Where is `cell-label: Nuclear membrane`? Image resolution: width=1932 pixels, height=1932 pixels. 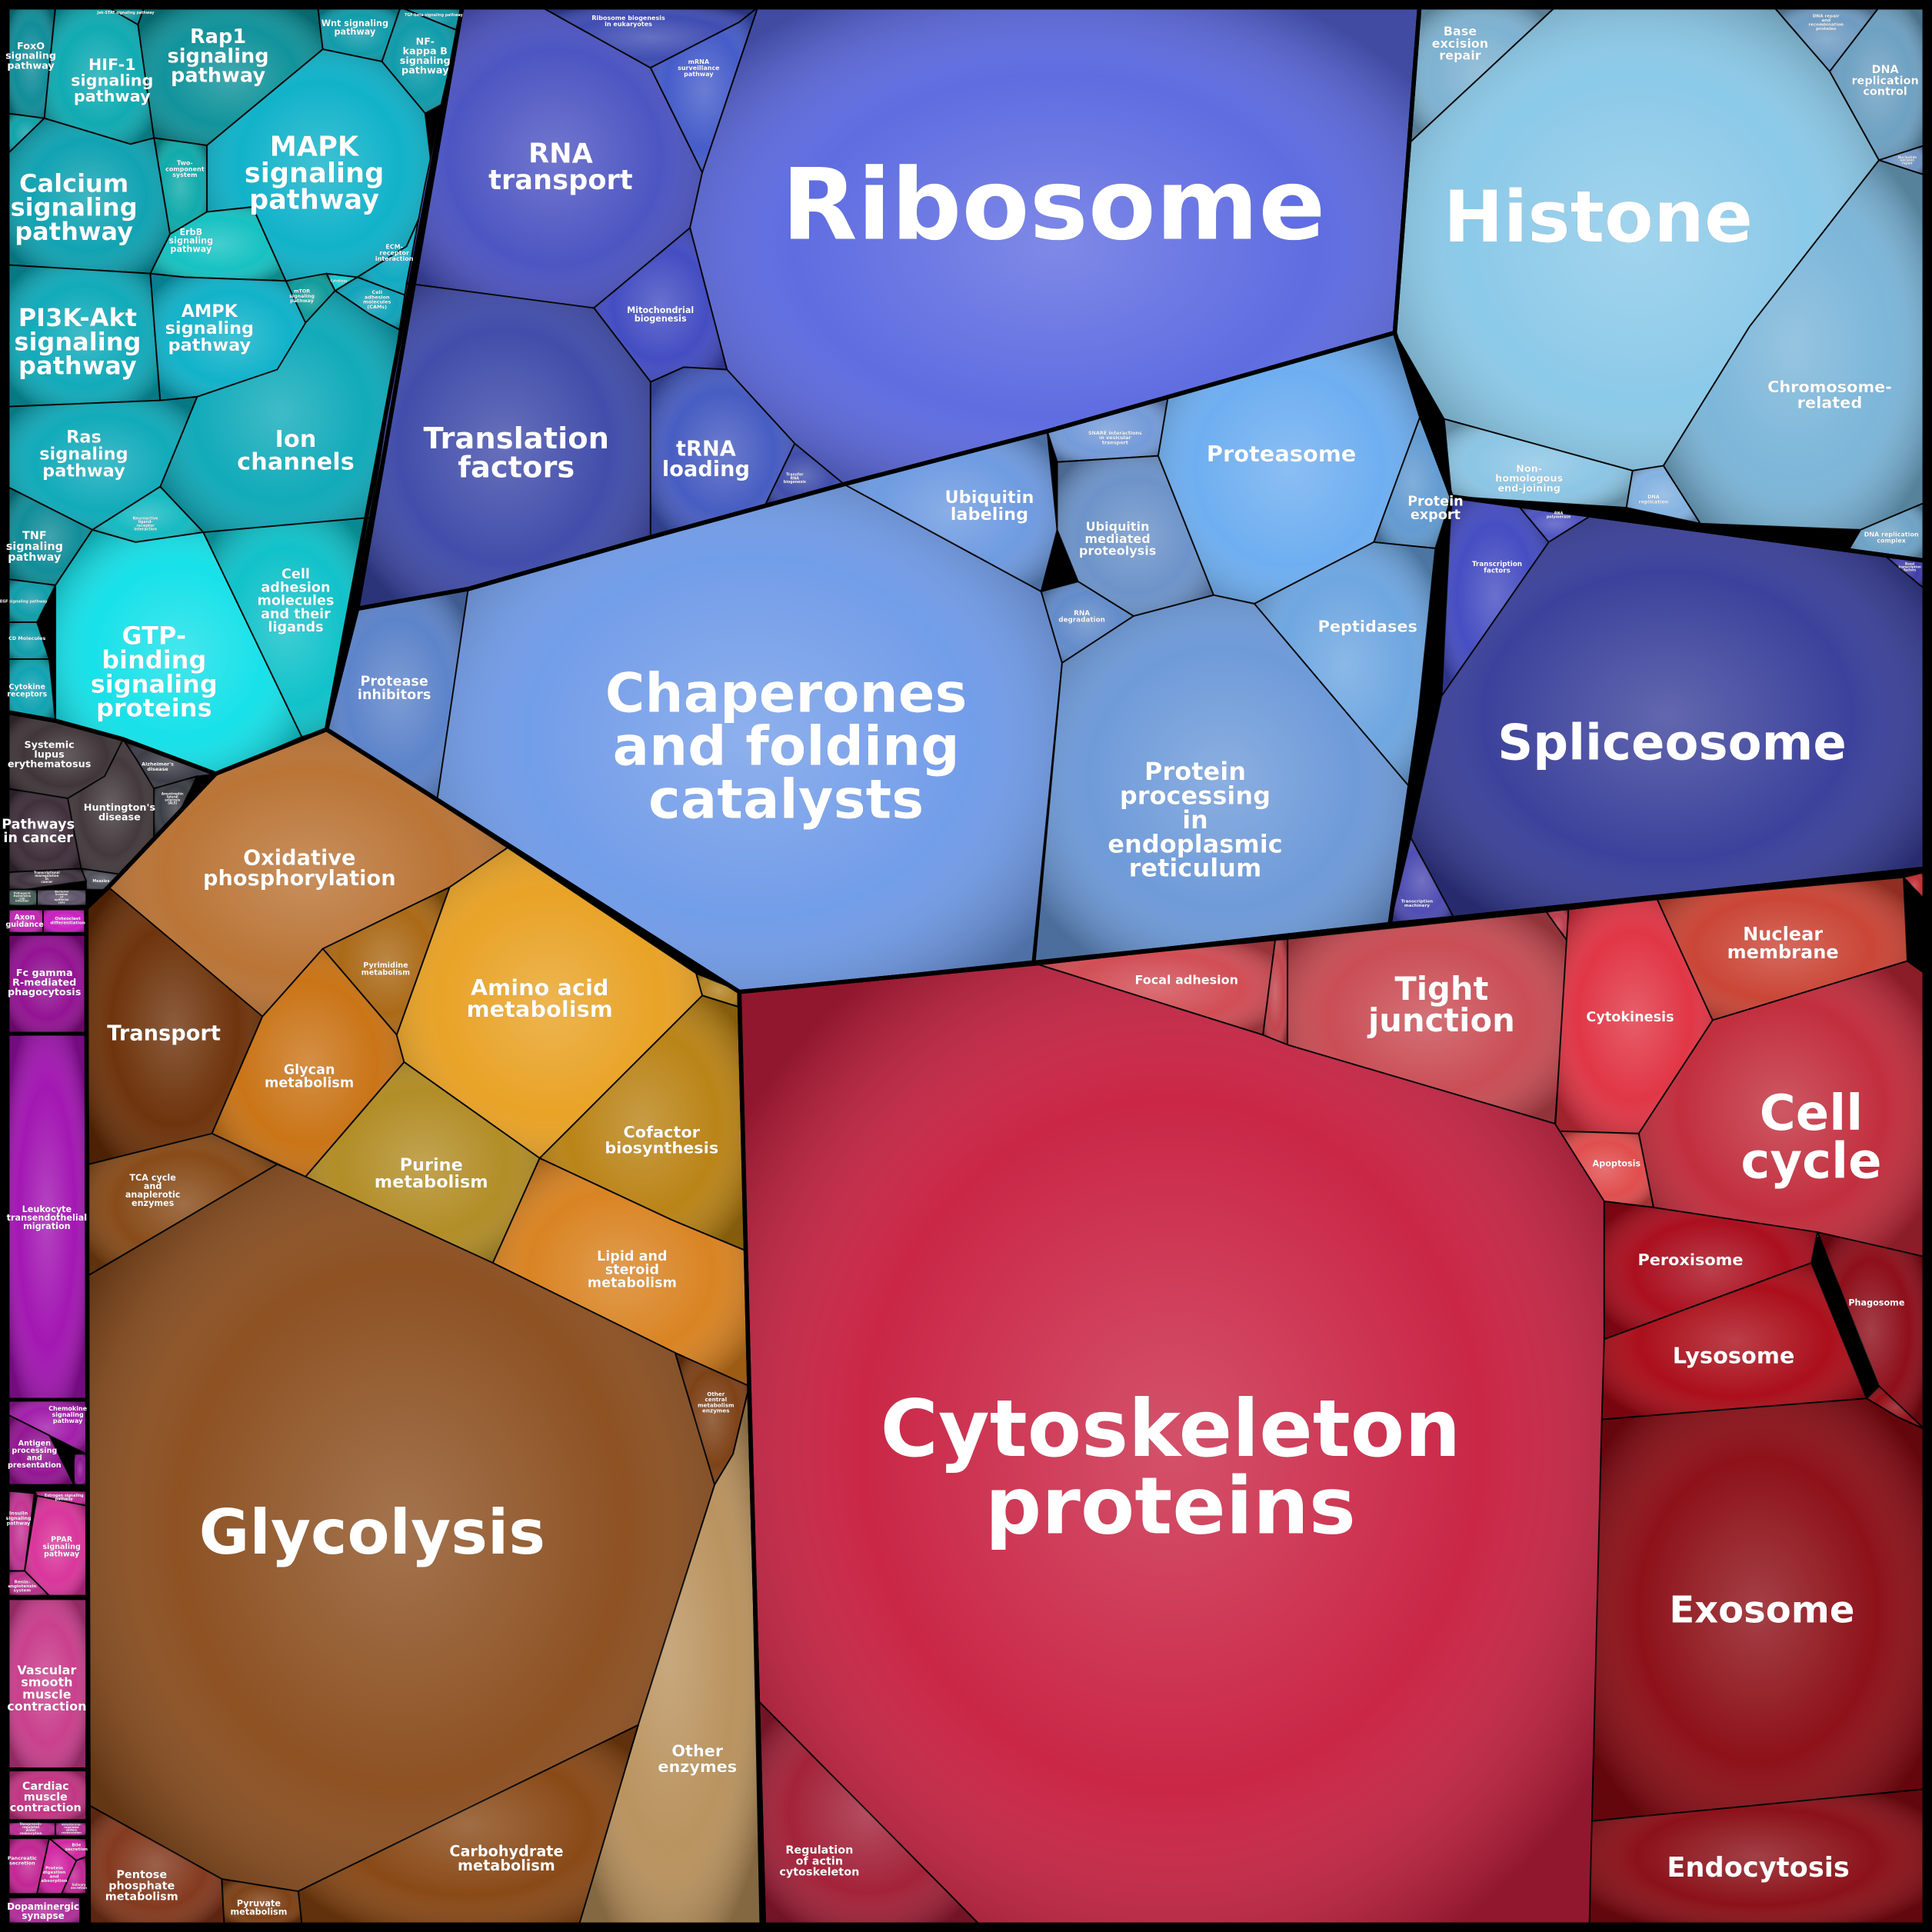
cell-label: Nuclear membrane is located at coordinates (1783, 943).